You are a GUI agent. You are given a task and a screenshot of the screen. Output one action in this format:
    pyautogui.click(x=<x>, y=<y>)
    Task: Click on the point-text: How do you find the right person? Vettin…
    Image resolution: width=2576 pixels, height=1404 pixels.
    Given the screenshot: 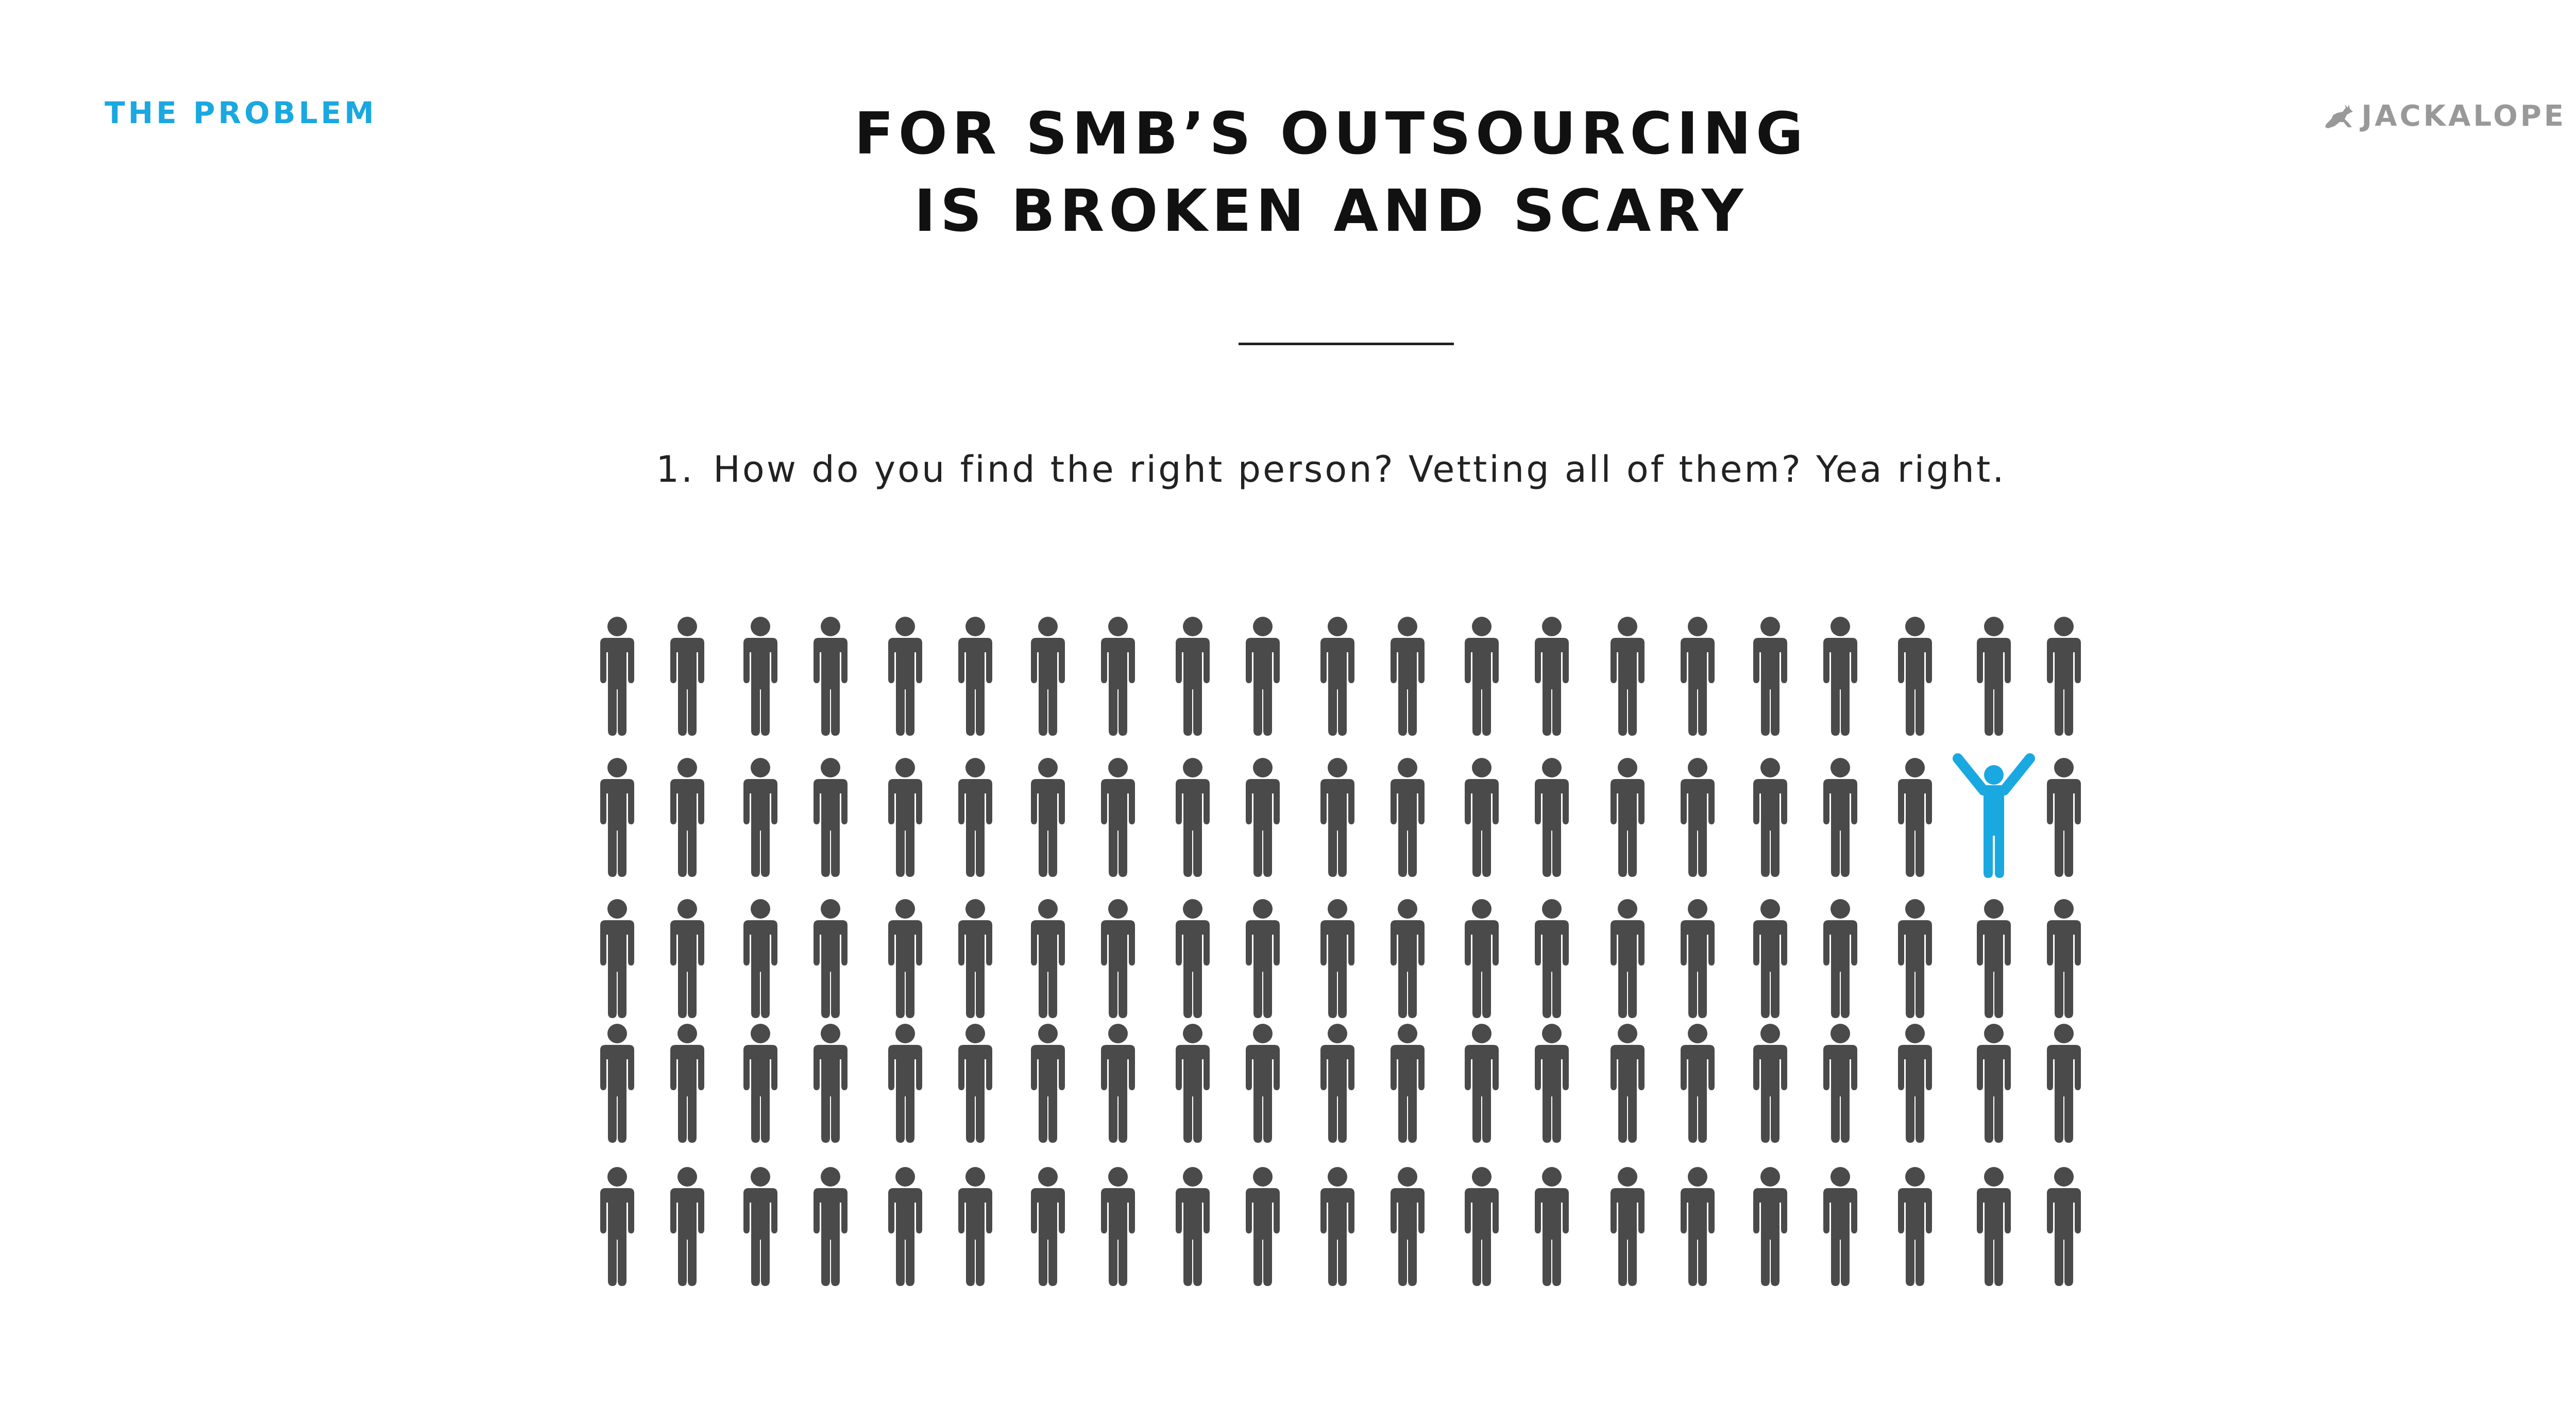 What is the action you would take?
    pyautogui.click(x=1359, y=469)
    